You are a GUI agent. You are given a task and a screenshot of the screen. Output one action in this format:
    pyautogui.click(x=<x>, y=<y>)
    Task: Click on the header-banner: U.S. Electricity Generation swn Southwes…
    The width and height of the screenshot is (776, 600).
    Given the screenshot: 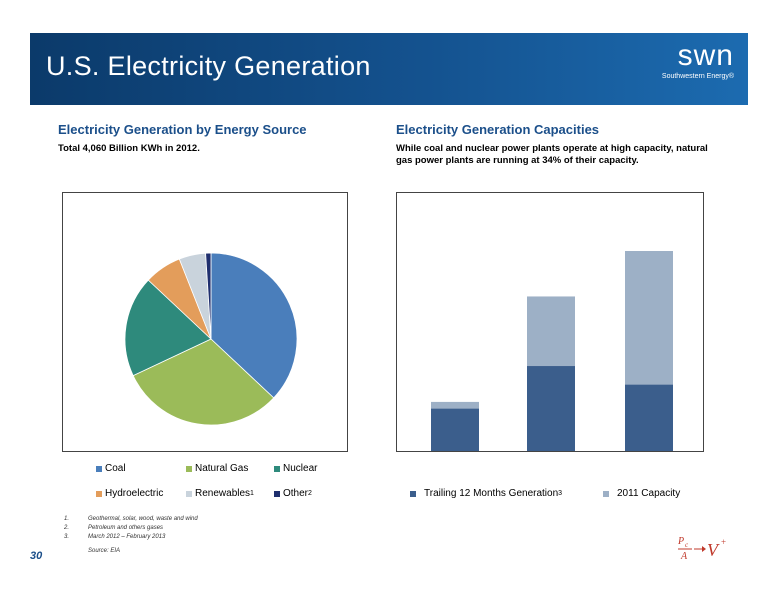 What is the action you would take?
    pyautogui.click(x=389, y=69)
    